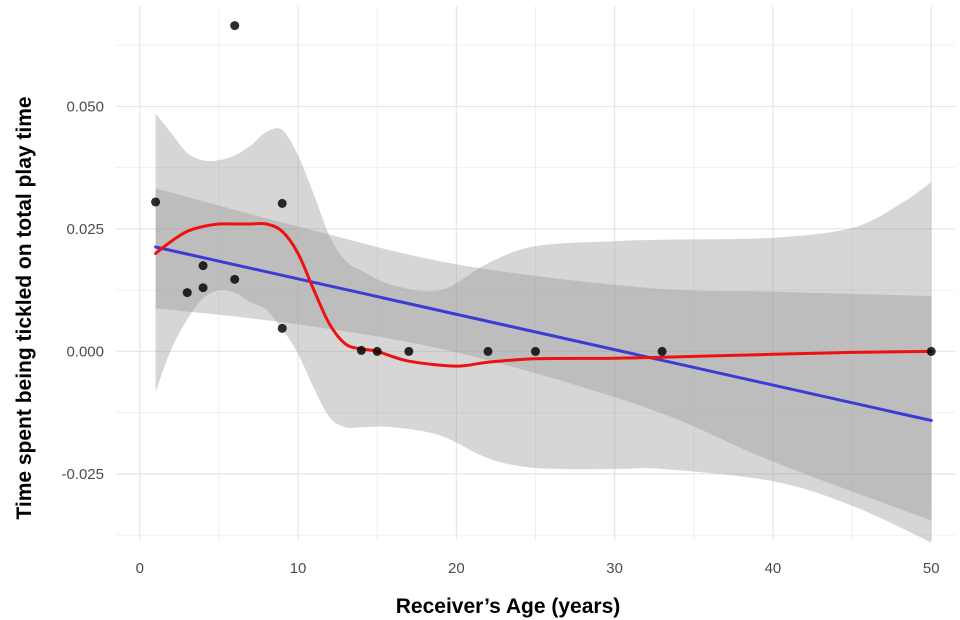 This screenshot has height=620, width=960. I want to click on y-tick-label: -0.025, so click(82, 474).